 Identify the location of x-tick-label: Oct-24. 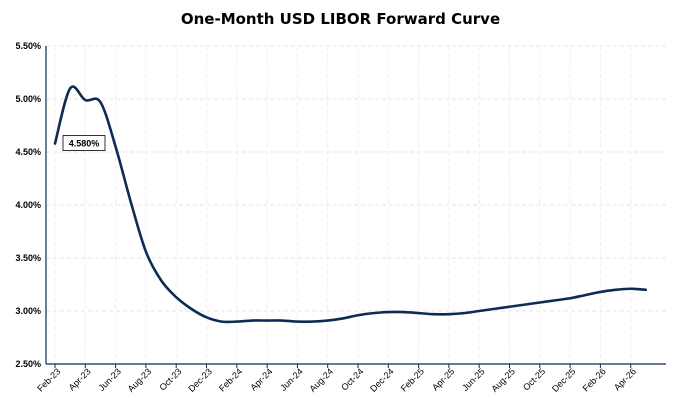
(352, 379).